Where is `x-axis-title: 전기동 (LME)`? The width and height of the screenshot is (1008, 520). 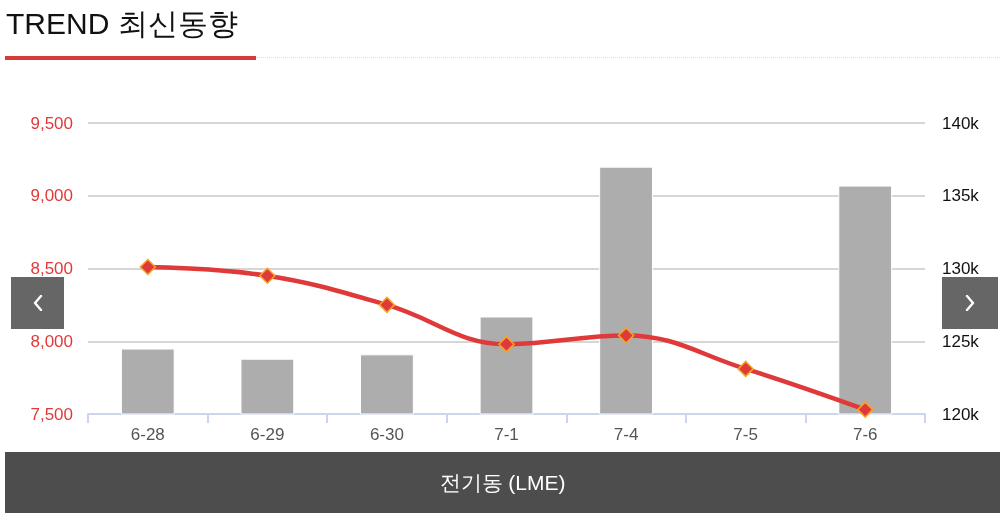
x-axis-title: 전기동 (LME) is located at coordinates (502, 482).